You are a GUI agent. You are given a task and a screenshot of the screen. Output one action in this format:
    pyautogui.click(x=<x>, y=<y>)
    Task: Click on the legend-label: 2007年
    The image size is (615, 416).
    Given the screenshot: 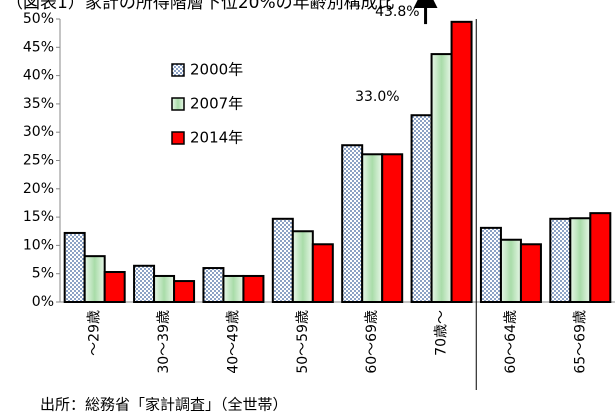 What is the action you would take?
    pyautogui.click(x=216, y=104)
    